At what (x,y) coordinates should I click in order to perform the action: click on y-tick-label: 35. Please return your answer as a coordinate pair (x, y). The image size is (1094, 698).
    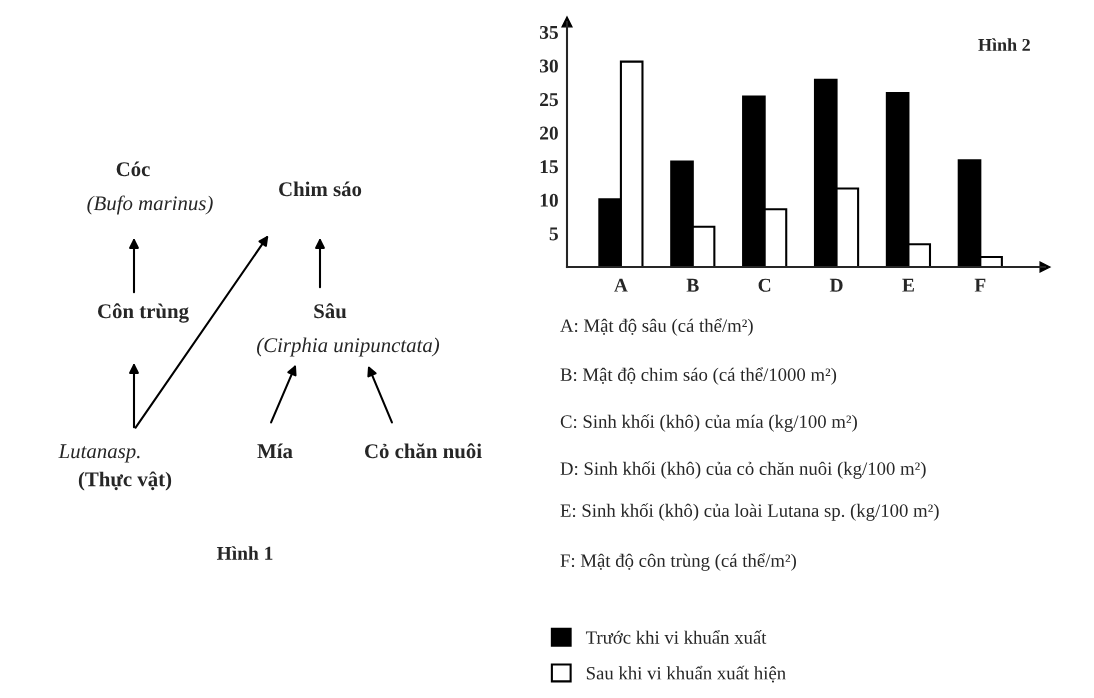
    Looking at the image, I should click on (548, 32).